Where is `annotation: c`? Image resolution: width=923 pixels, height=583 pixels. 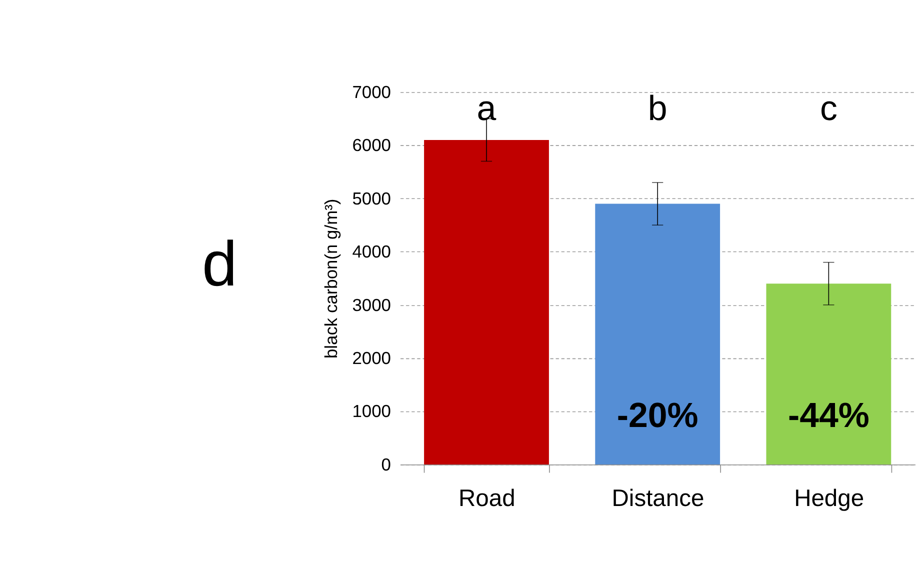 annotation: c is located at coordinates (829, 108).